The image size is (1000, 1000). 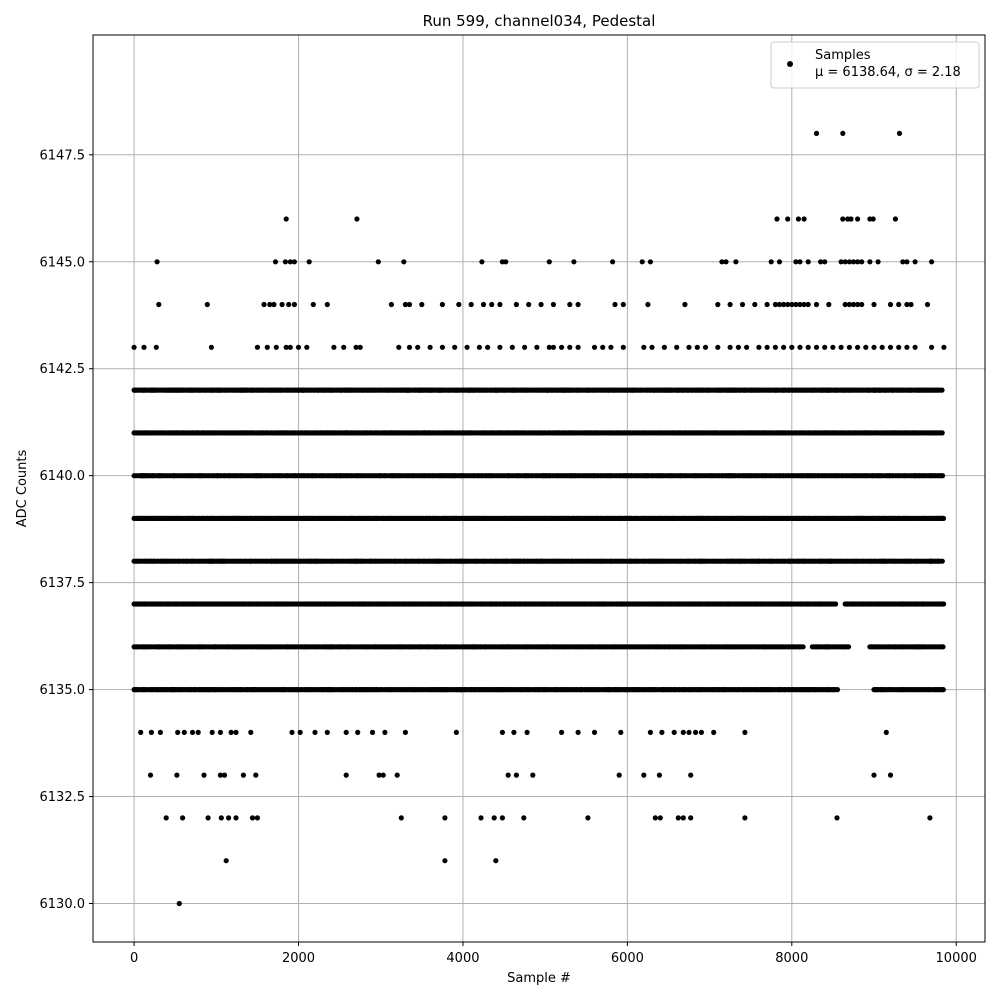 What do you see at coordinates (539, 978) in the screenshot?
I see `x-axis-label: Sample #` at bounding box center [539, 978].